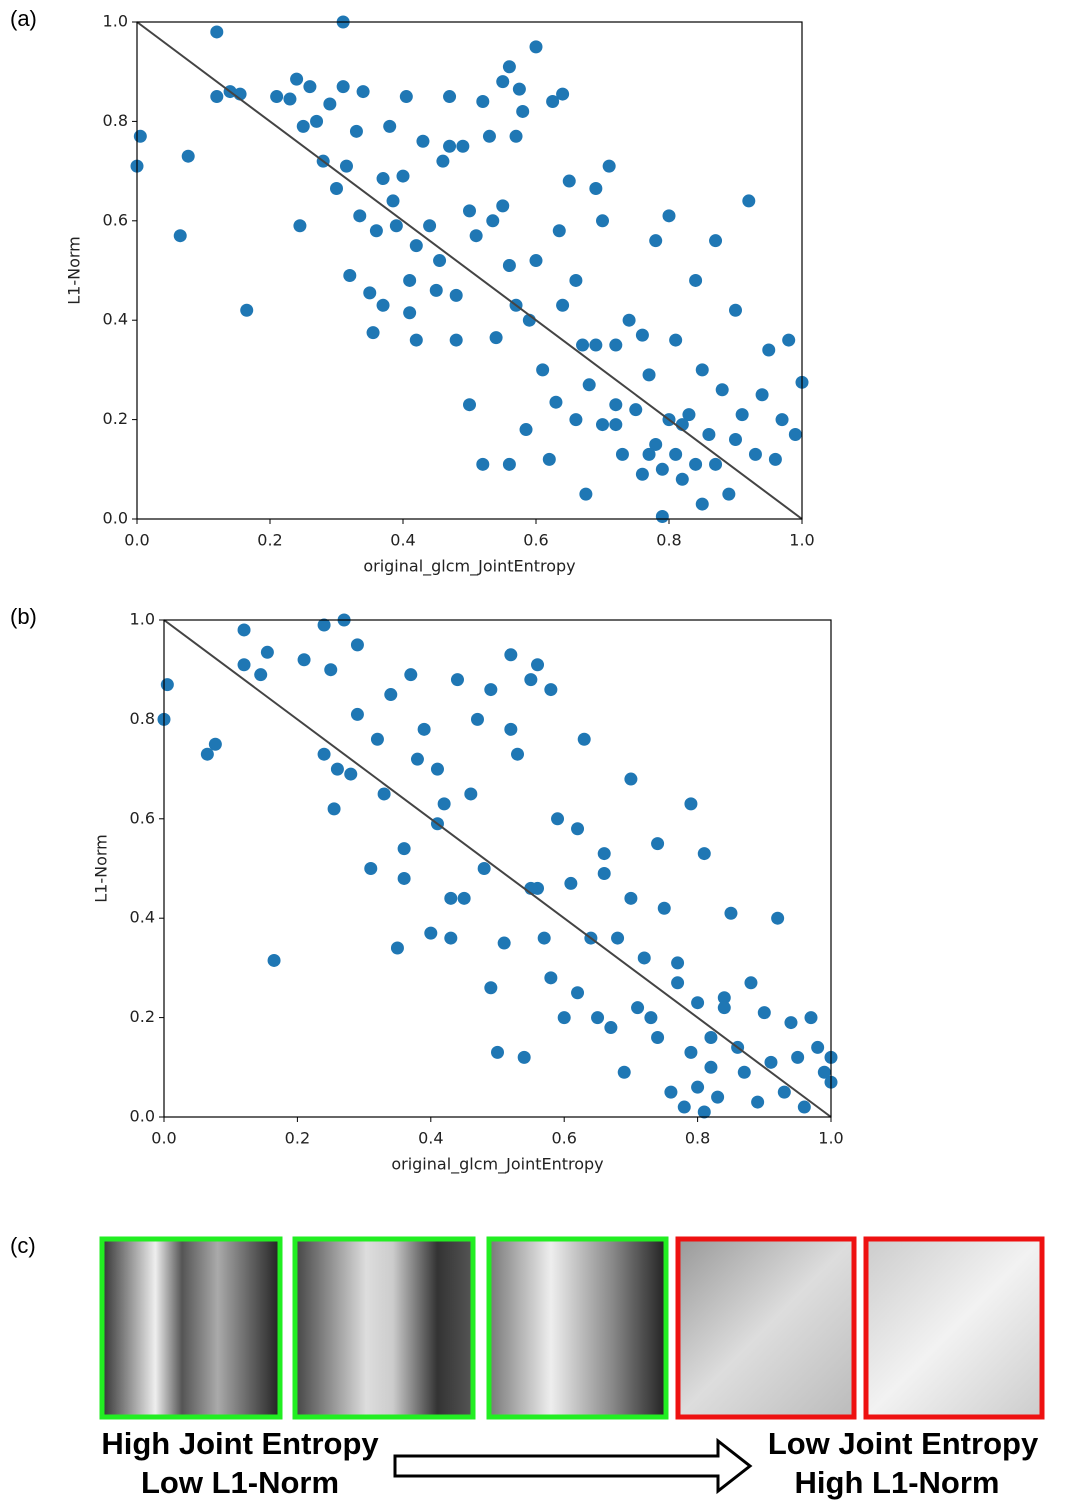 This screenshot has width=1066, height=1506. What do you see at coordinates (142, 1116) in the screenshot?
I see `y-tick-label: 0.0` at bounding box center [142, 1116].